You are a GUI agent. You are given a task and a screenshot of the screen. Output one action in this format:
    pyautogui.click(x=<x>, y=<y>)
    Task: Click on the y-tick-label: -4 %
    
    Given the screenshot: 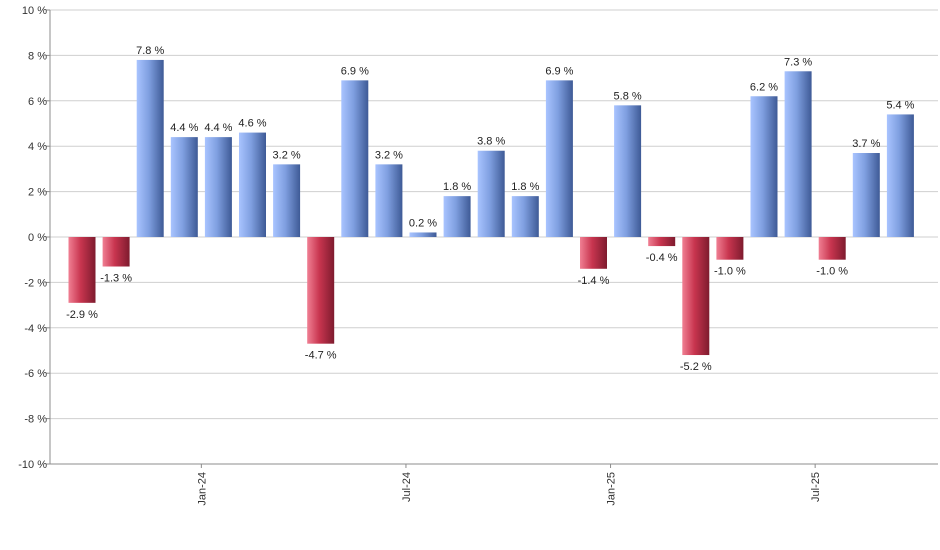 What is the action you would take?
    pyautogui.click(x=35, y=329)
    